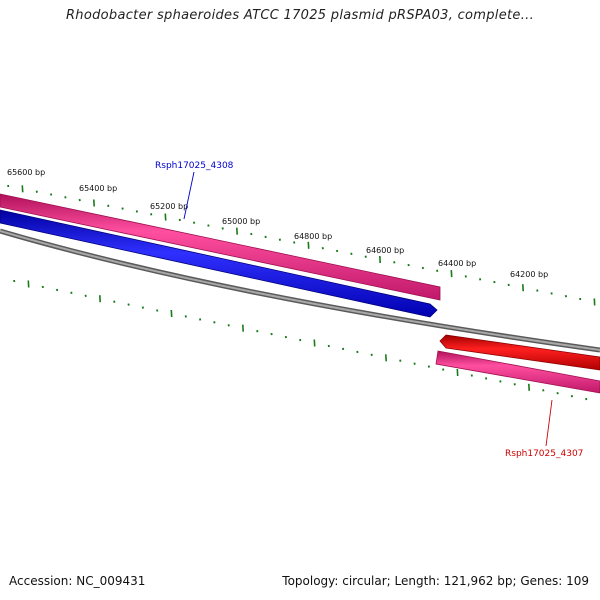 The width and height of the screenshot is (600, 600). I want to click on tick-label: 65600 bp, so click(26, 172).